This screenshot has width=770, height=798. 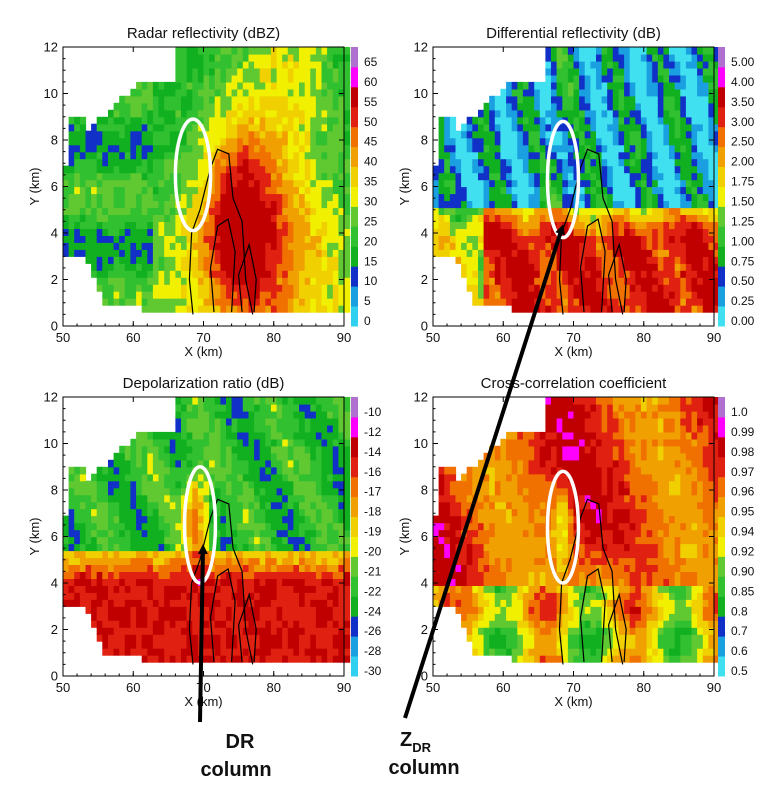 I want to click on colorbar-swatch, so click(x=721, y=156).